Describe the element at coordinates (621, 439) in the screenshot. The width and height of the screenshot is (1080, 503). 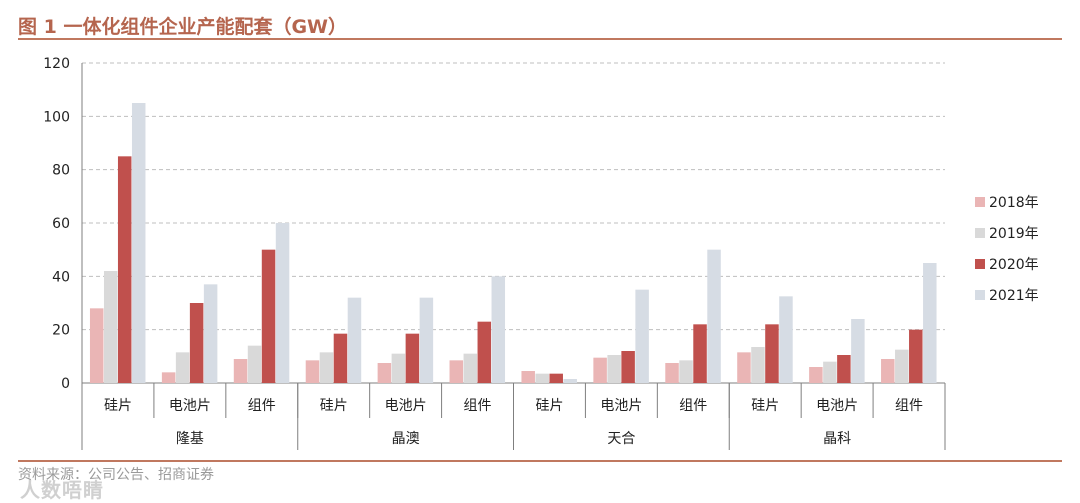
I see `group-label: 天合` at that location.